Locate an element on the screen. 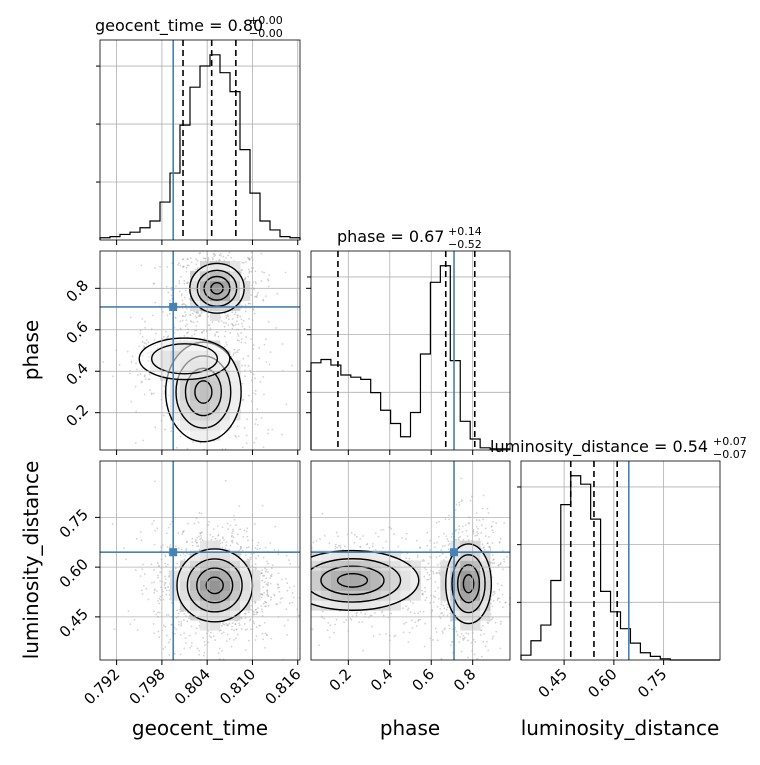 This screenshot has height=765, width=760. panel-density is located at coordinates (194, 361).